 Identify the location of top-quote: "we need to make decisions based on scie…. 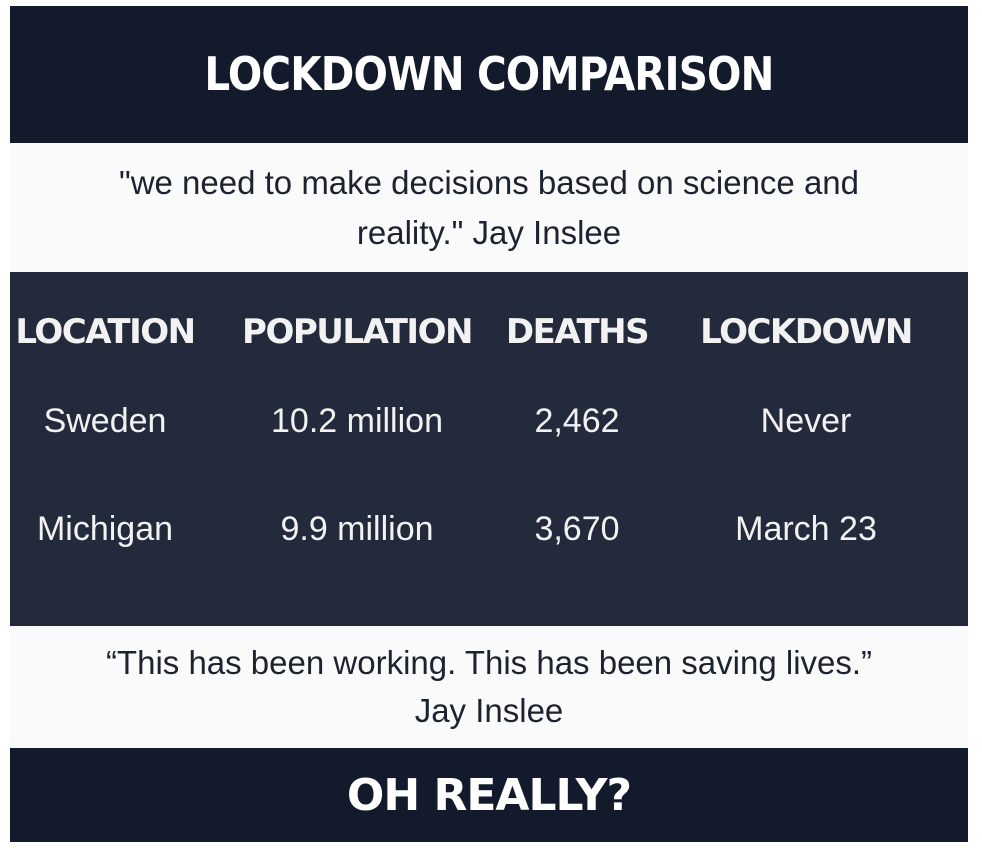
(489, 207).